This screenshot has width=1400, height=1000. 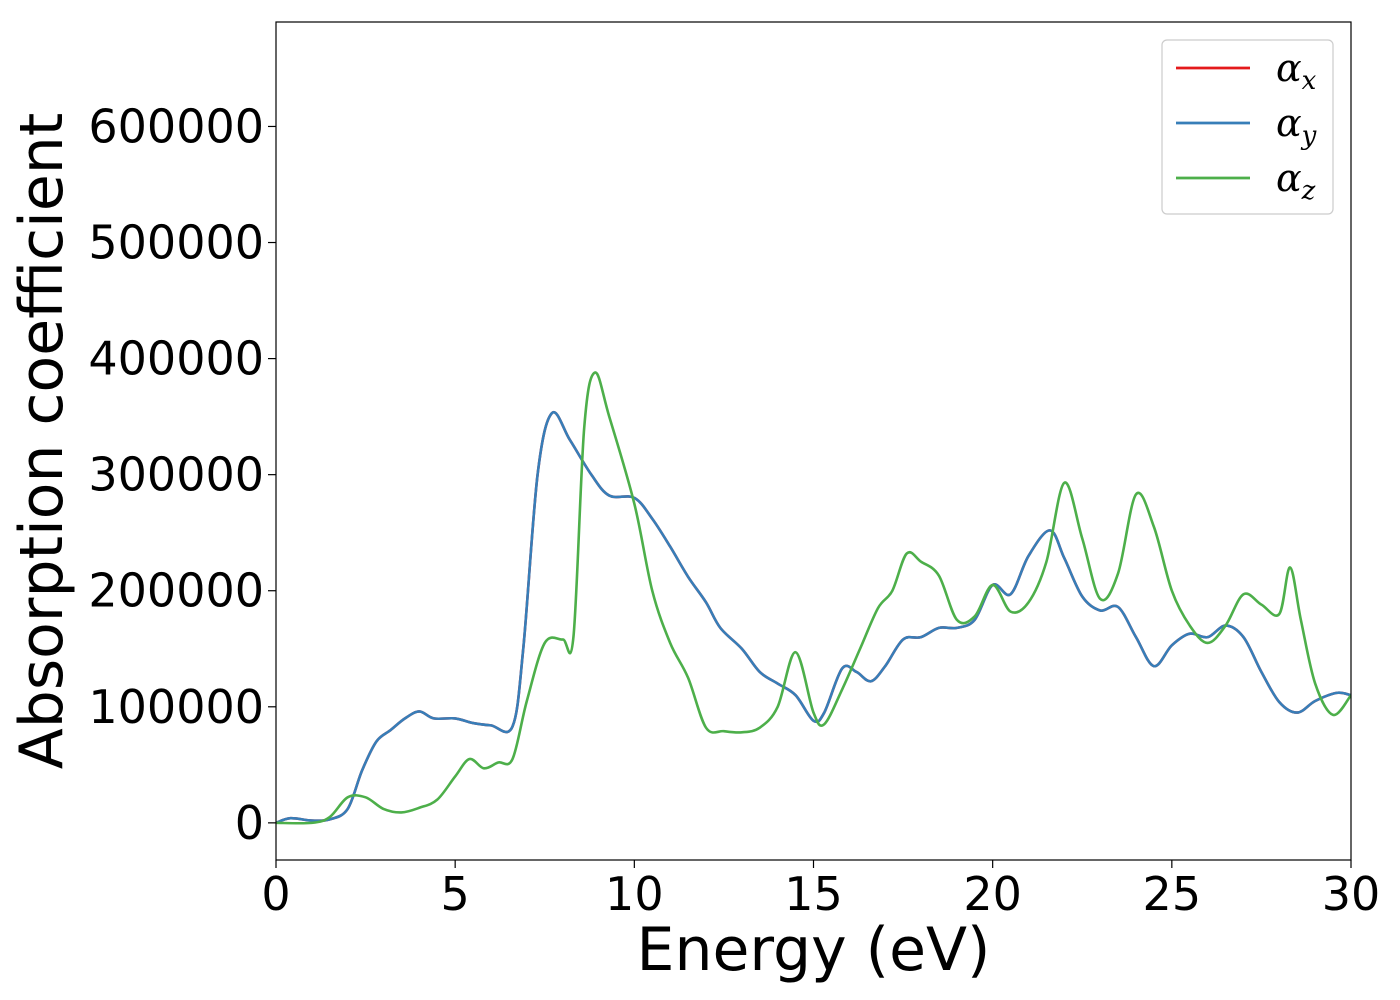 I want to click on legend-item-y: αy, so click(x=1246, y=126).